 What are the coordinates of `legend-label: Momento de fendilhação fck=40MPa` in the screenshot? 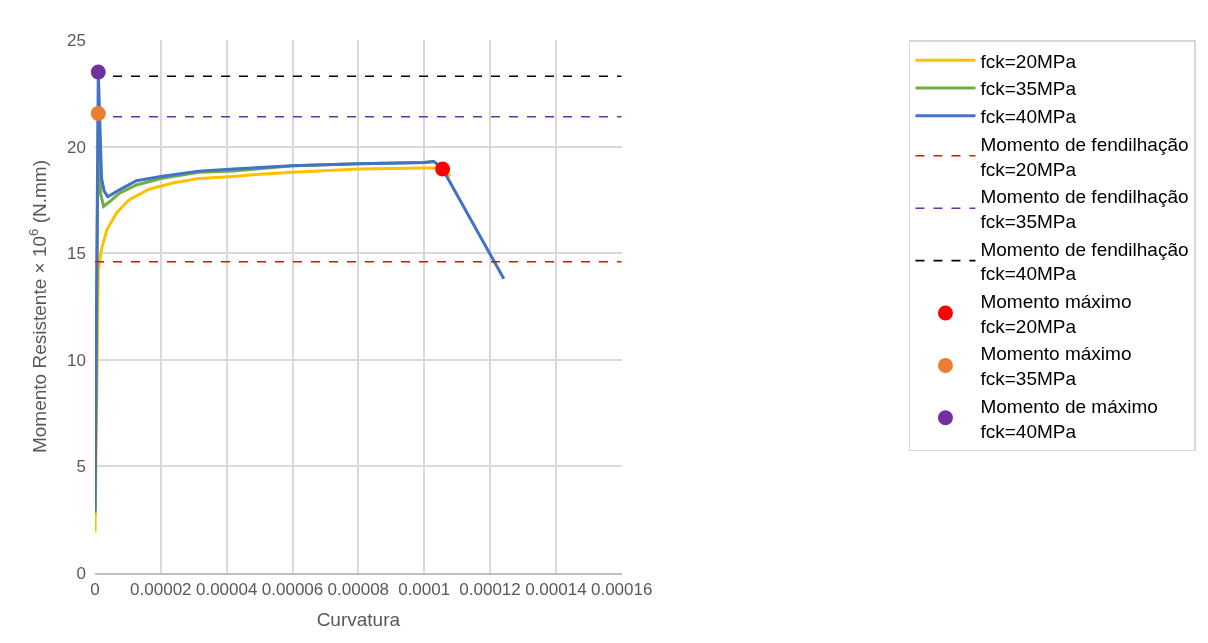 It's located at (1084, 261).